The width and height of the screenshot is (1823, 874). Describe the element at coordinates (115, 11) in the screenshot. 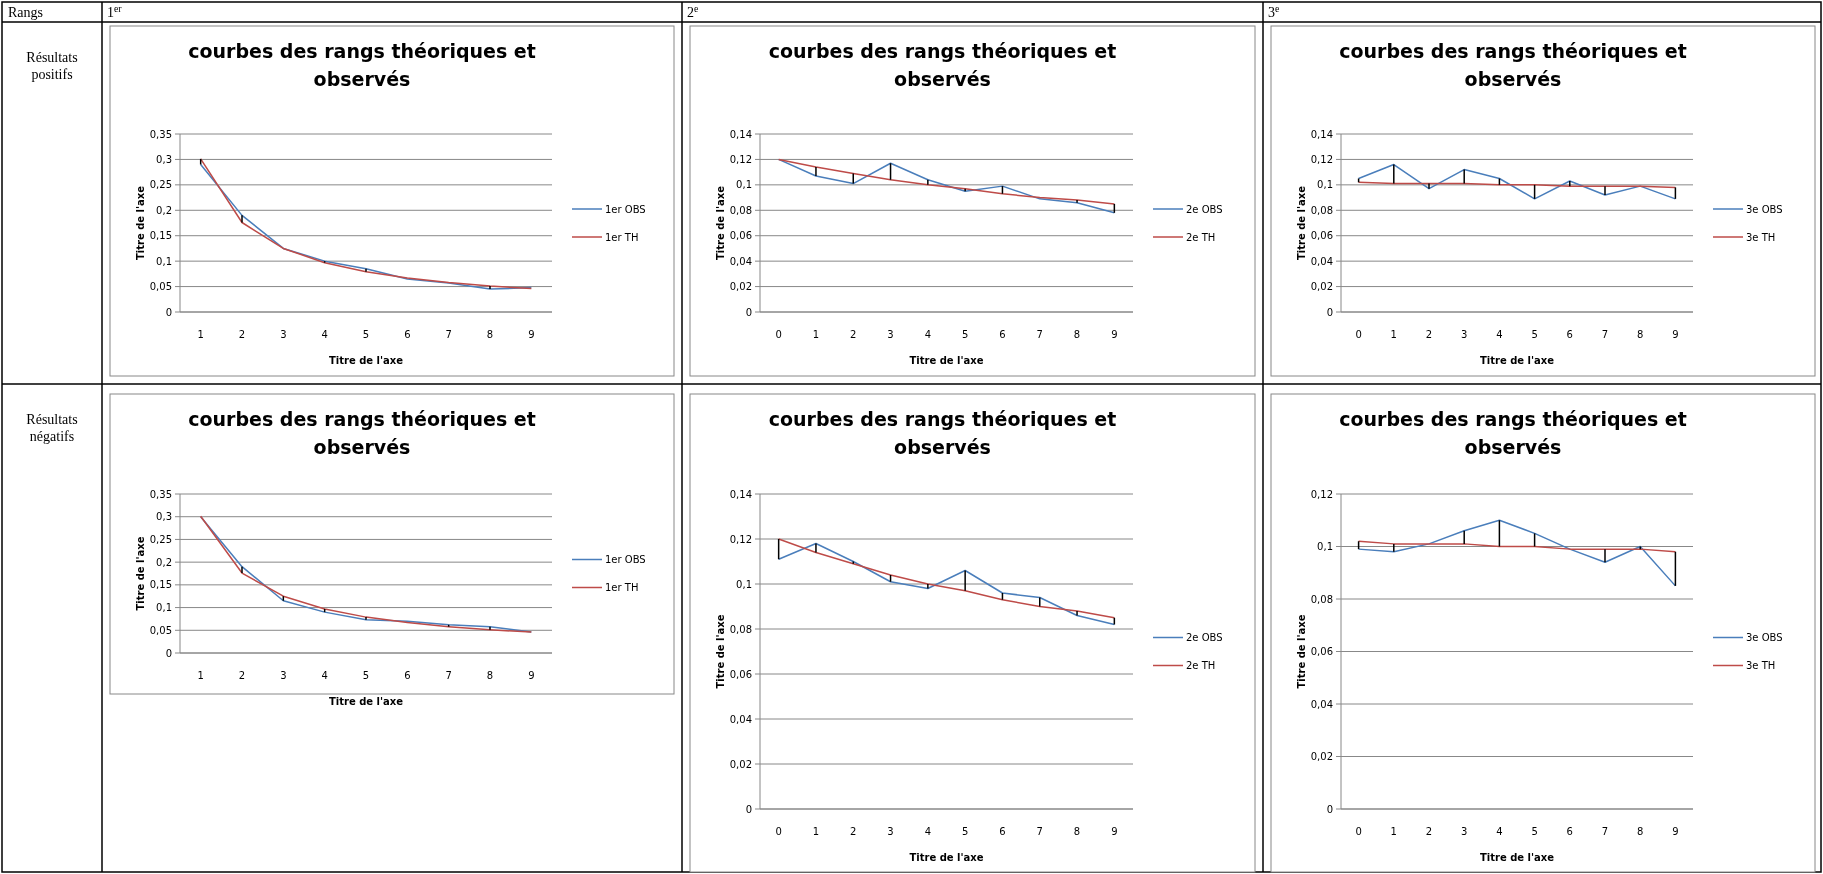

I see `text: 1$^{er}$` at that location.